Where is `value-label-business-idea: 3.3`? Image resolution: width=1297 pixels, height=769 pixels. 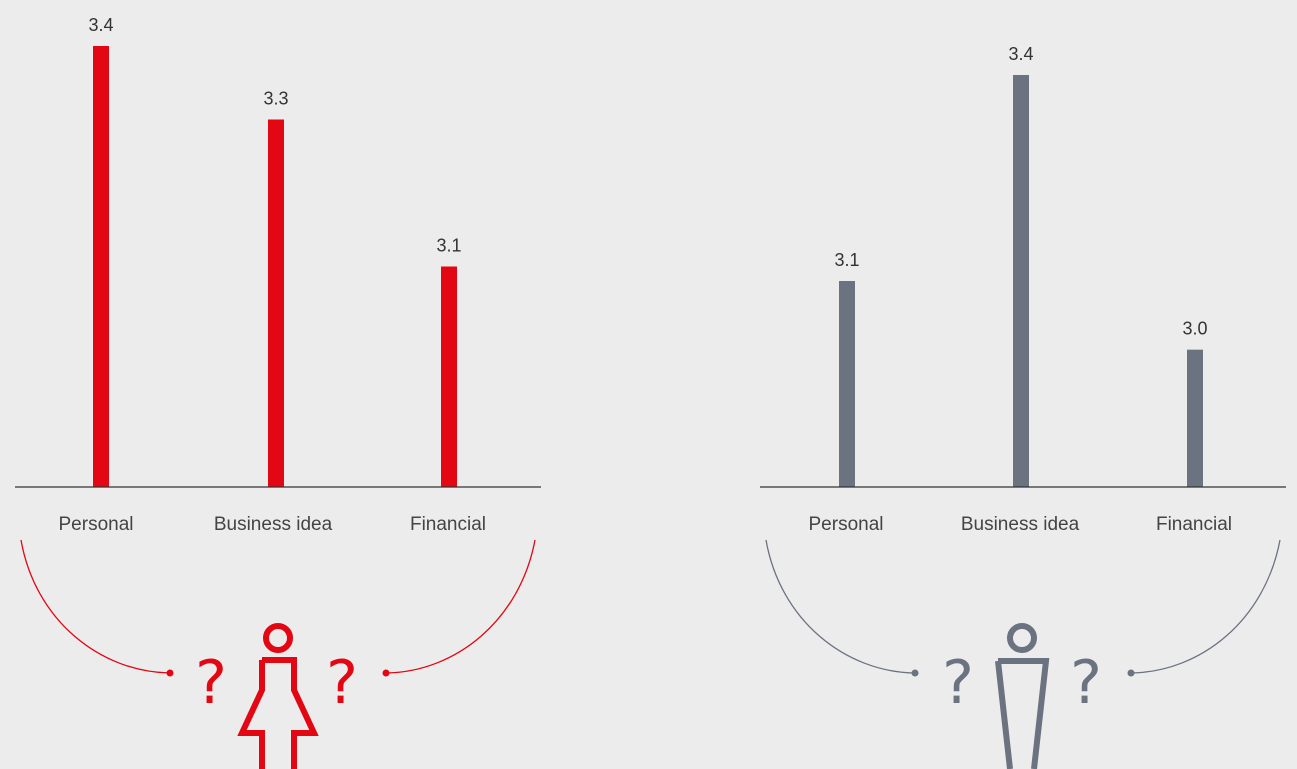
value-label-business-idea: 3.3 is located at coordinates (275, 99).